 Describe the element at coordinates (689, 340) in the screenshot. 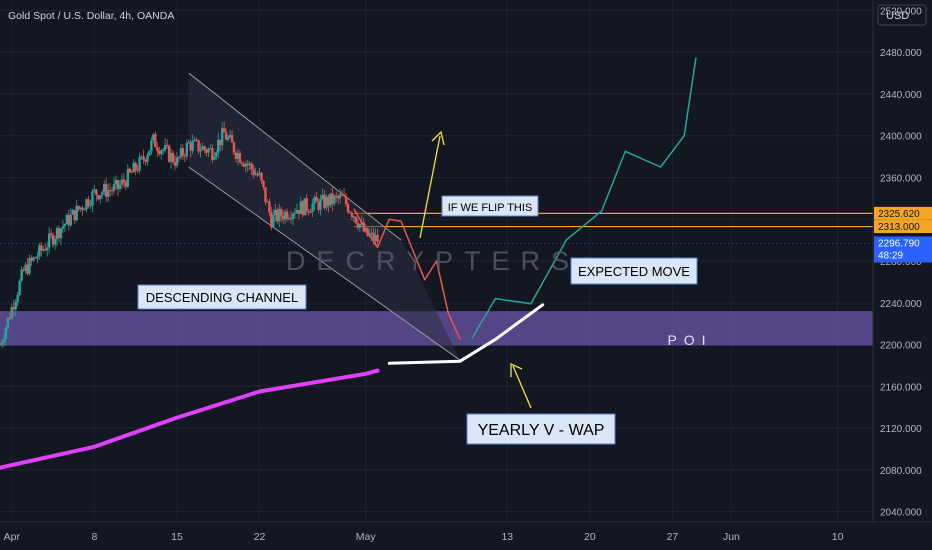

I see `poi-label: POI` at that location.